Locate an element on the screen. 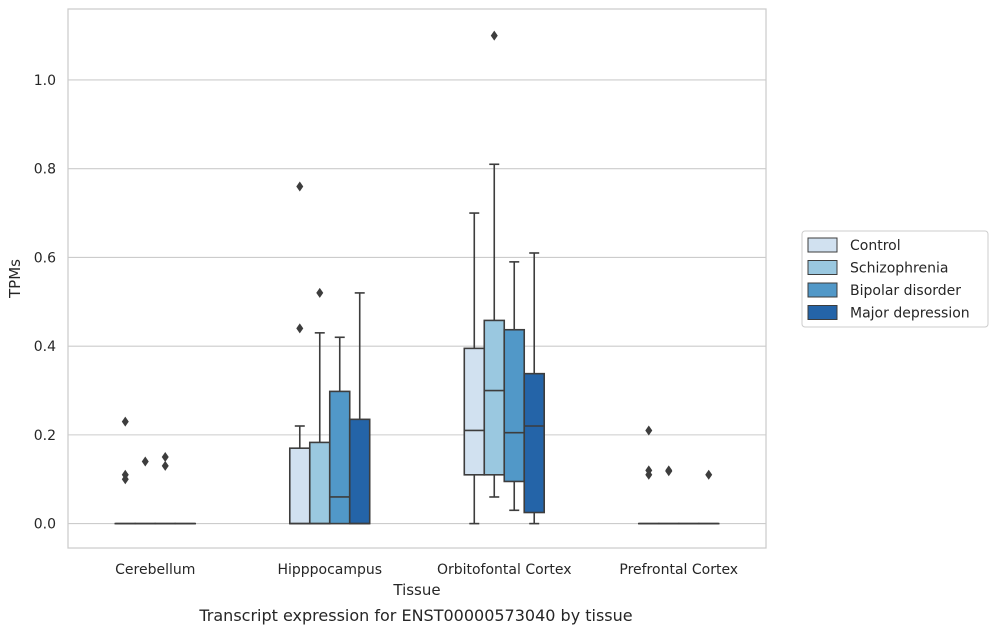 The width and height of the screenshot is (997, 634). y-tick-label: 0.2 is located at coordinates (45, 436).